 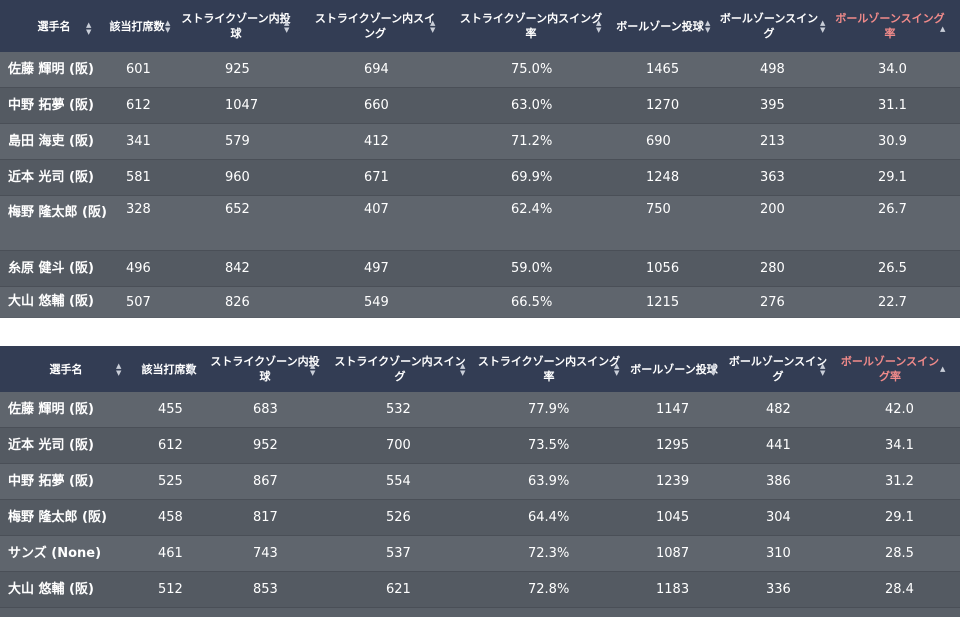 What do you see at coordinates (673, 589) in the screenshot?
I see `cell-ball-pitches: 1183` at bounding box center [673, 589].